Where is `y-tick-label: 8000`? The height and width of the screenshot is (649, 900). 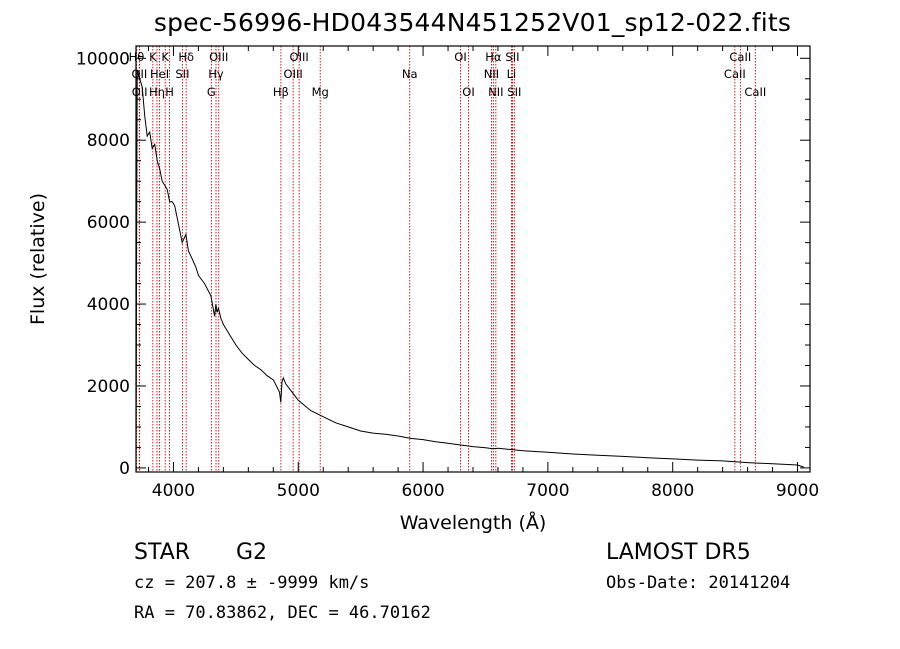
y-tick-label: 8000 is located at coordinates (108, 141).